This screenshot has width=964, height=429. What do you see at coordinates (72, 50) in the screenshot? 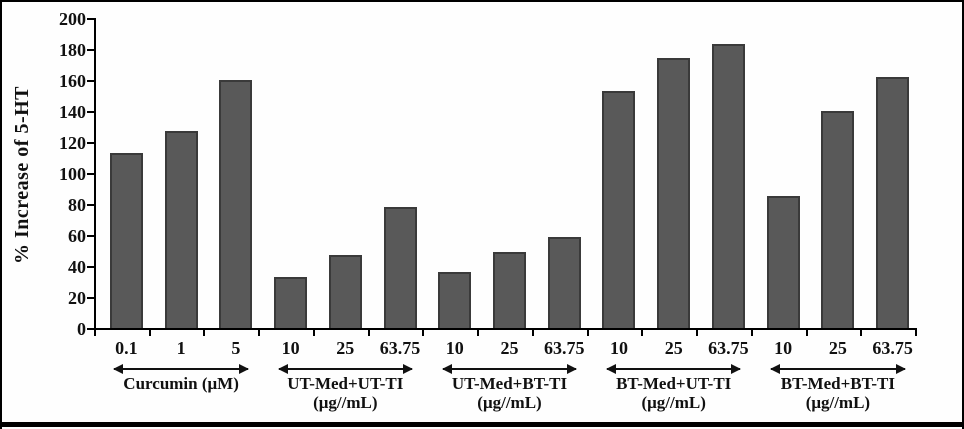
I see `y-tick-label: 180` at bounding box center [72, 50].